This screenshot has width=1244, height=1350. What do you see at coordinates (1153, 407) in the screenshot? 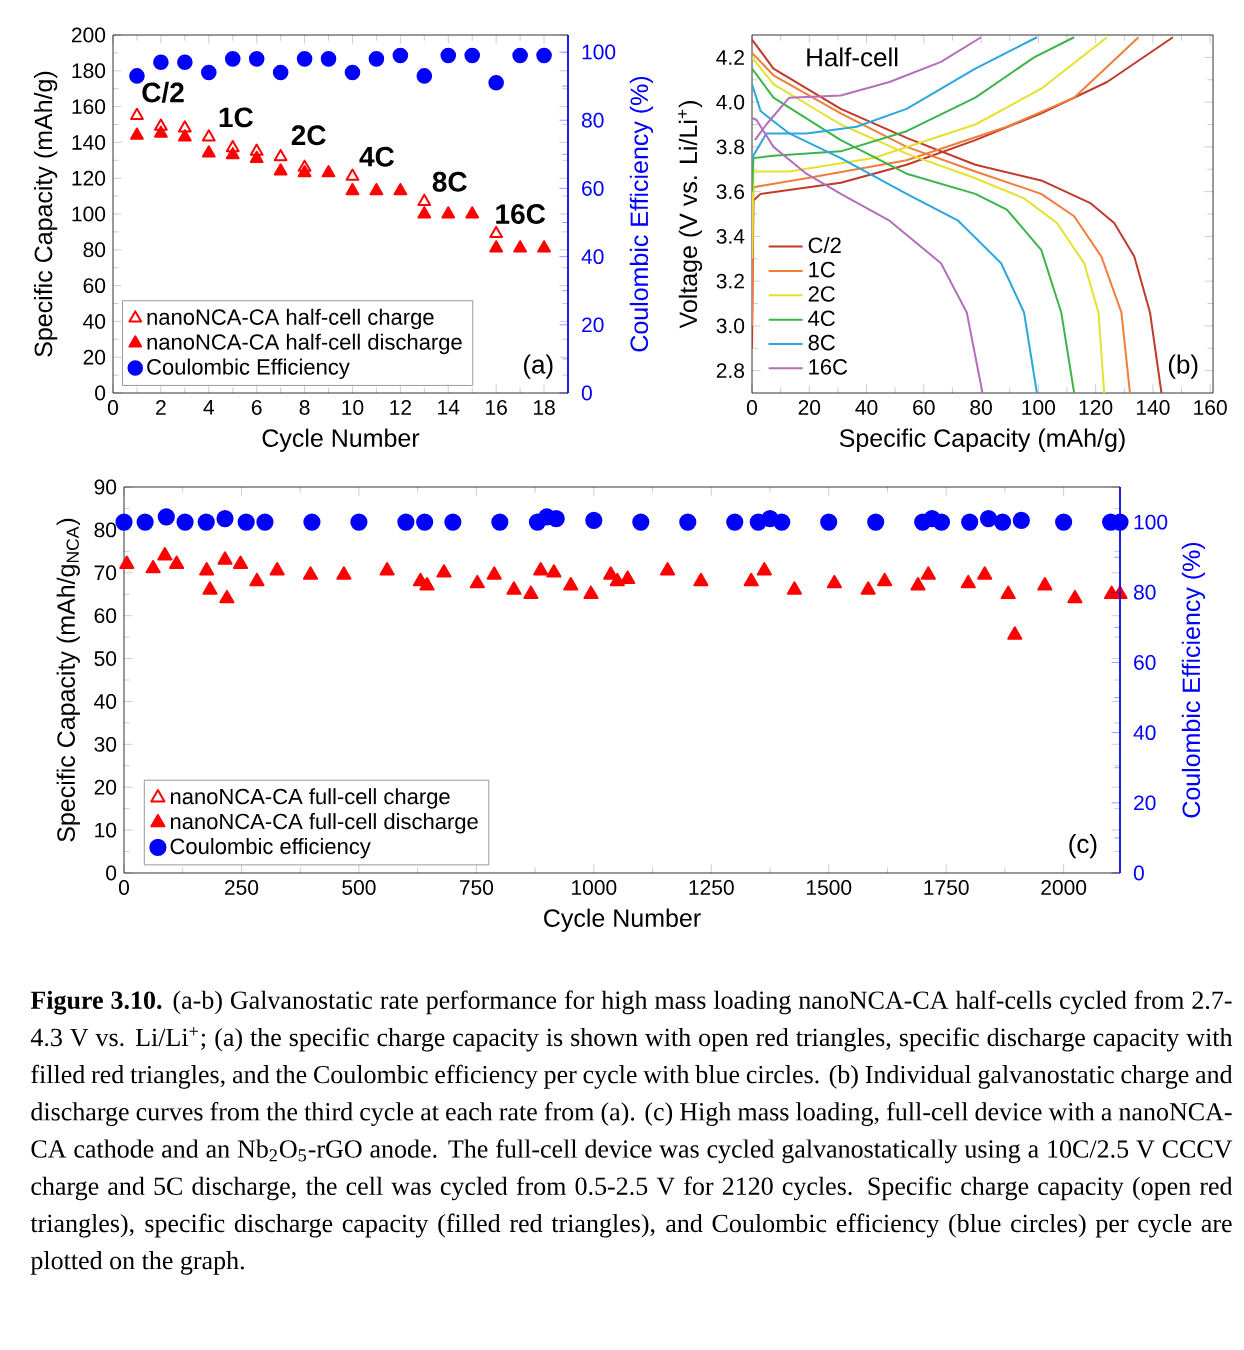
I see `x-tick-label: 140` at bounding box center [1153, 407].